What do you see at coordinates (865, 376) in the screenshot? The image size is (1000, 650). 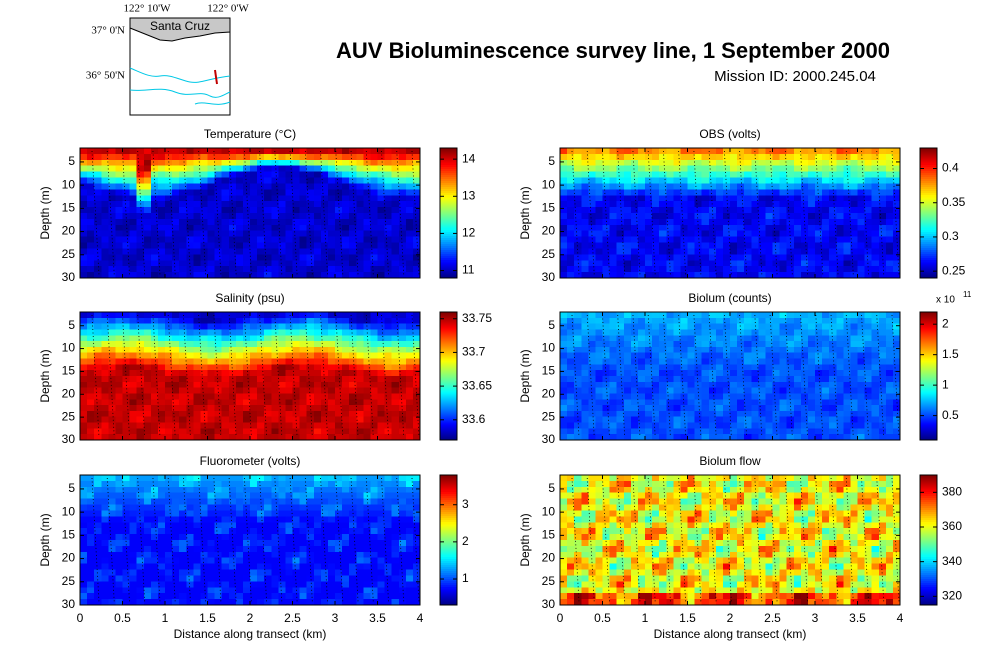 I see `auv-track` at bounding box center [865, 376].